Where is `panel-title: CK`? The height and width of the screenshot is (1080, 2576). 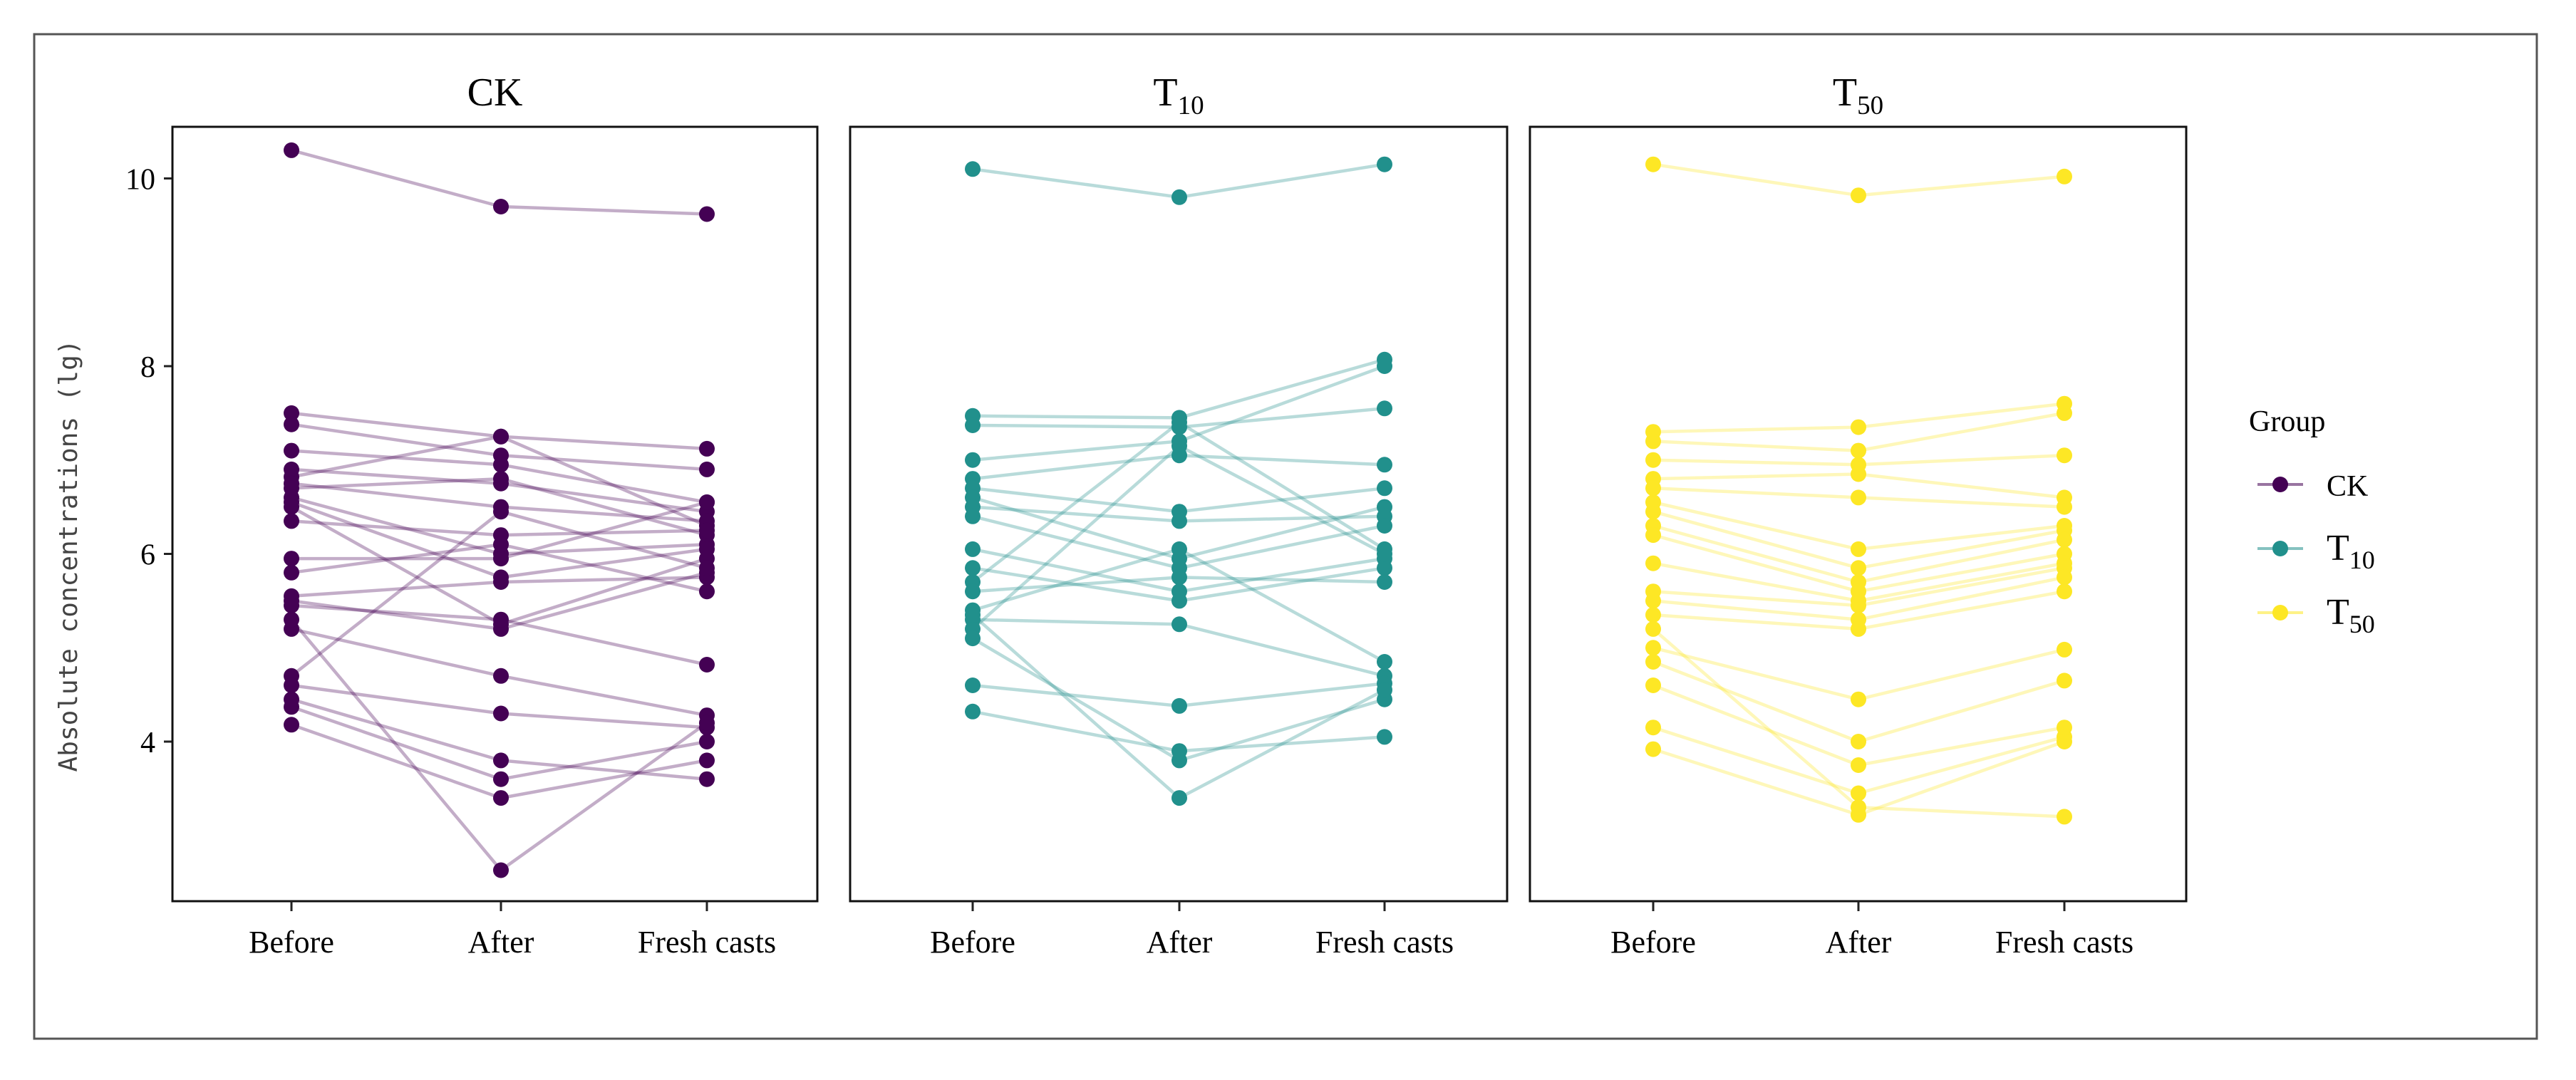
panel-title: CK is located at coordinates (495, 93).